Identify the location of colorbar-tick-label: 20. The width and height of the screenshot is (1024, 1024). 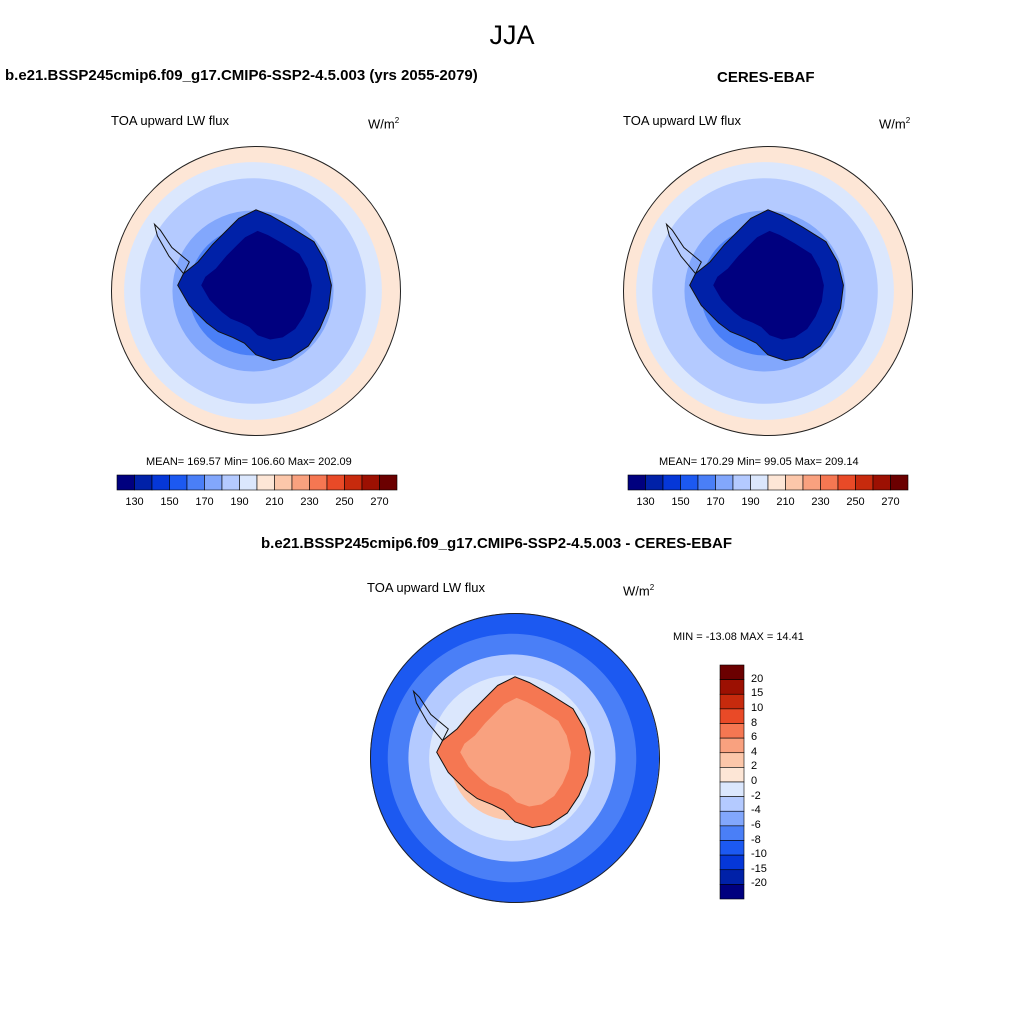
(757, 678).